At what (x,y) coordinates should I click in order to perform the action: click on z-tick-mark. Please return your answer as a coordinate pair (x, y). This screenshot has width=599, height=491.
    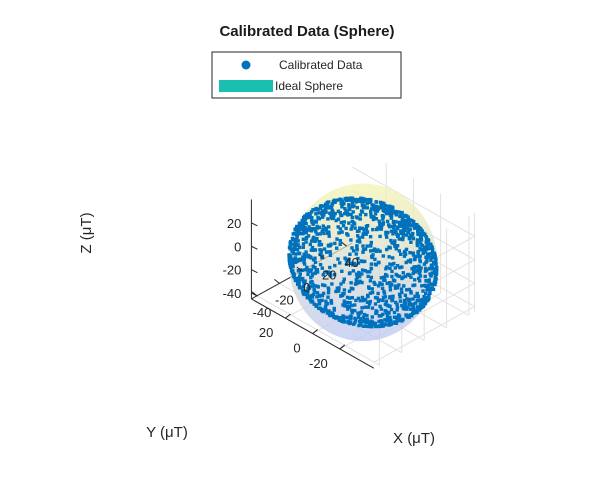
    Looking at the image, I should click on (254, 271).